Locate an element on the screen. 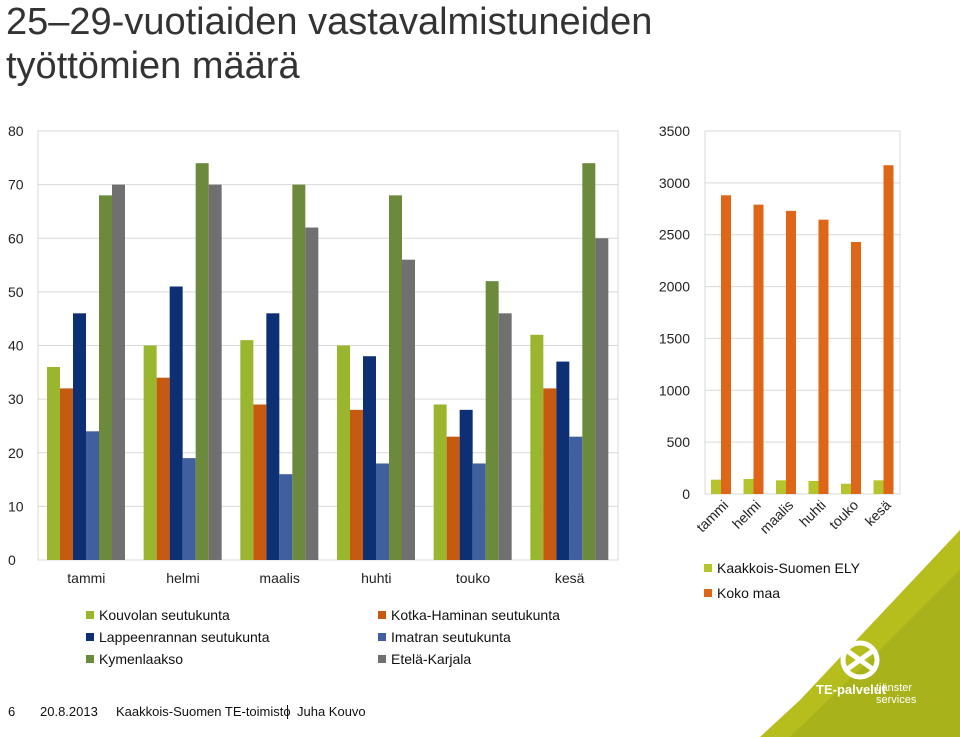 The height and width of the screenshot is (737, 960). legend-label: Kymenlaakso is located at coordinates (141, 659).